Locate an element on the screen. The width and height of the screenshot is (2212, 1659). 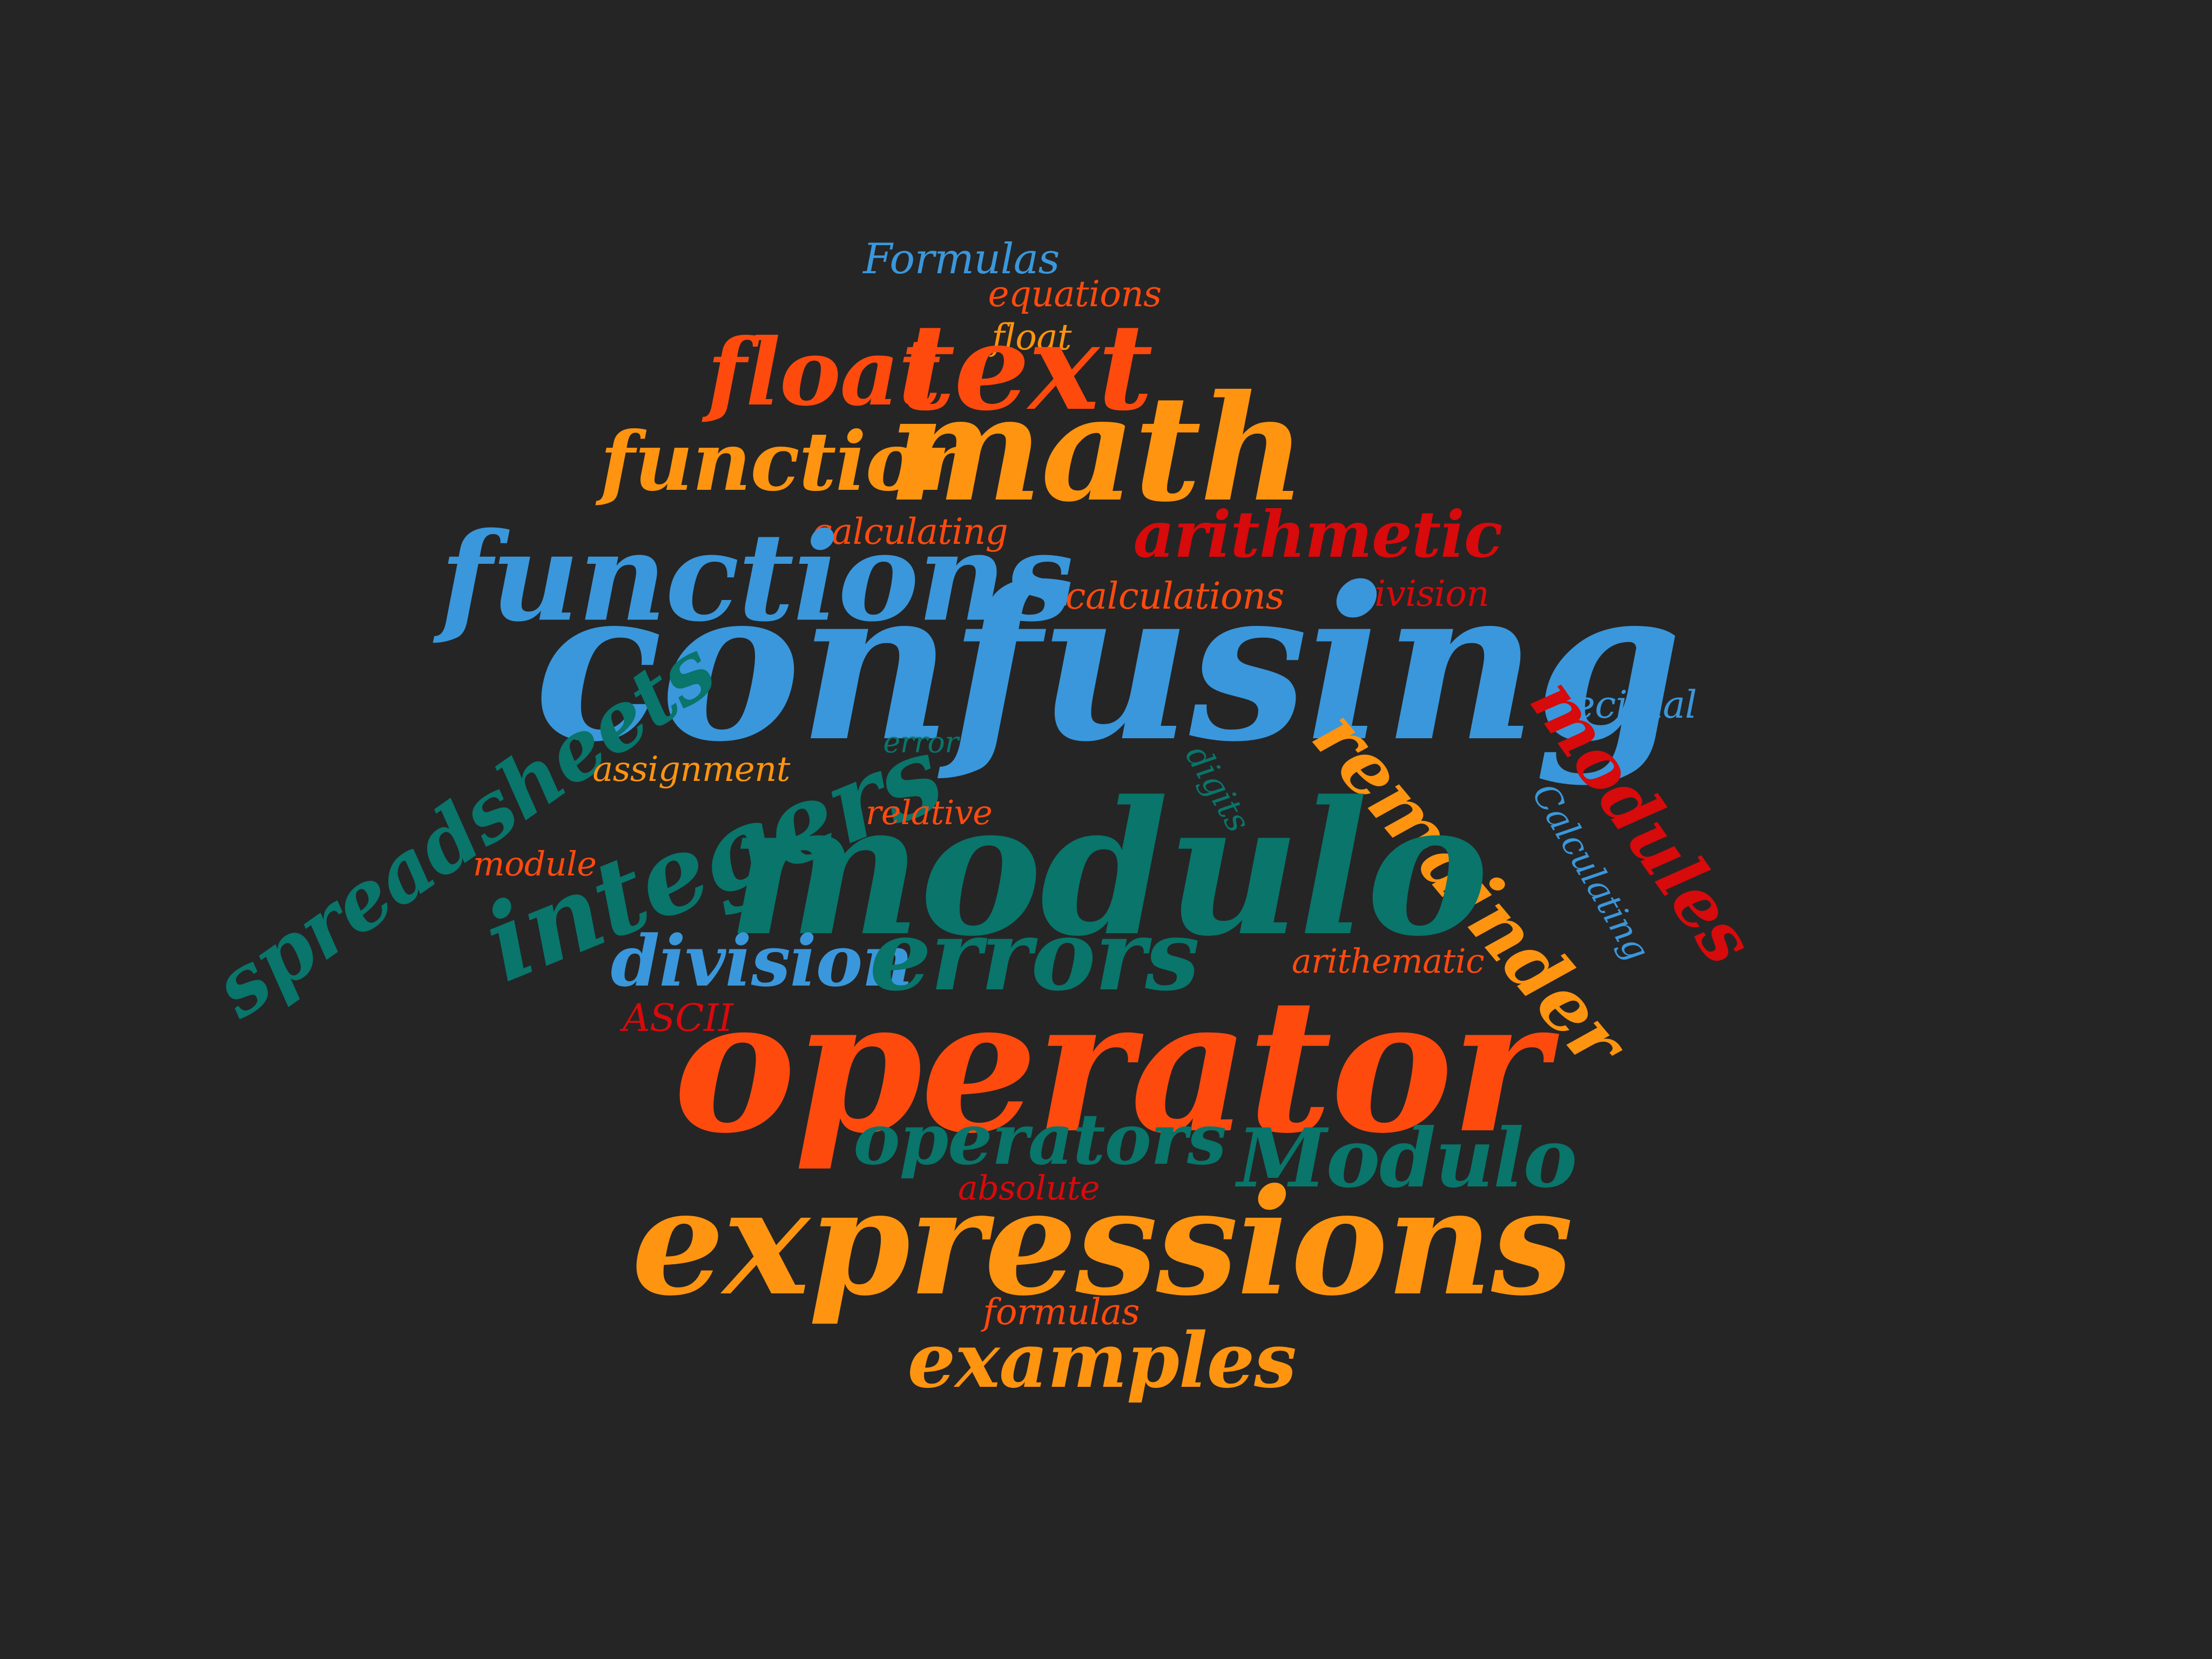
word-float-small: float is located at coordinates (1032, 337).